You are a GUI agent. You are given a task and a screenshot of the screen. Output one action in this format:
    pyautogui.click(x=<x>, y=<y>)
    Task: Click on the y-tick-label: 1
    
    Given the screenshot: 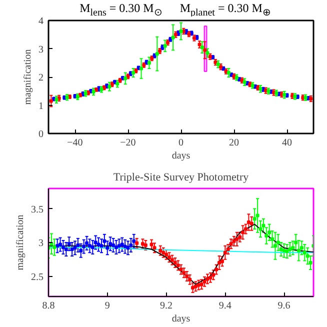 What is the action you would take?
    pyautogui.click(x=41, y=106)
    